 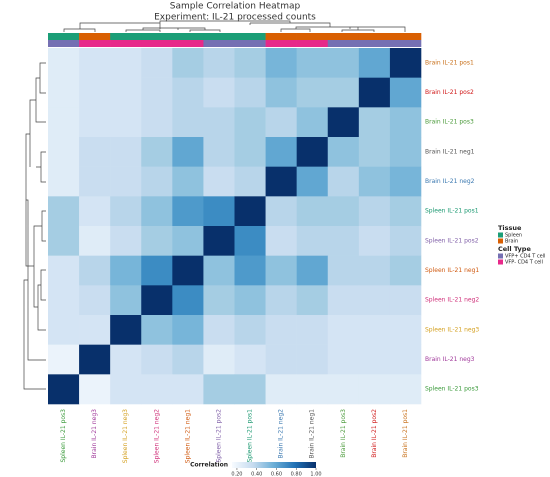 What do you see at coordinates (34, 226) in the screenshot?
I see `row-dendrogram` at bounding box center [34, 226].